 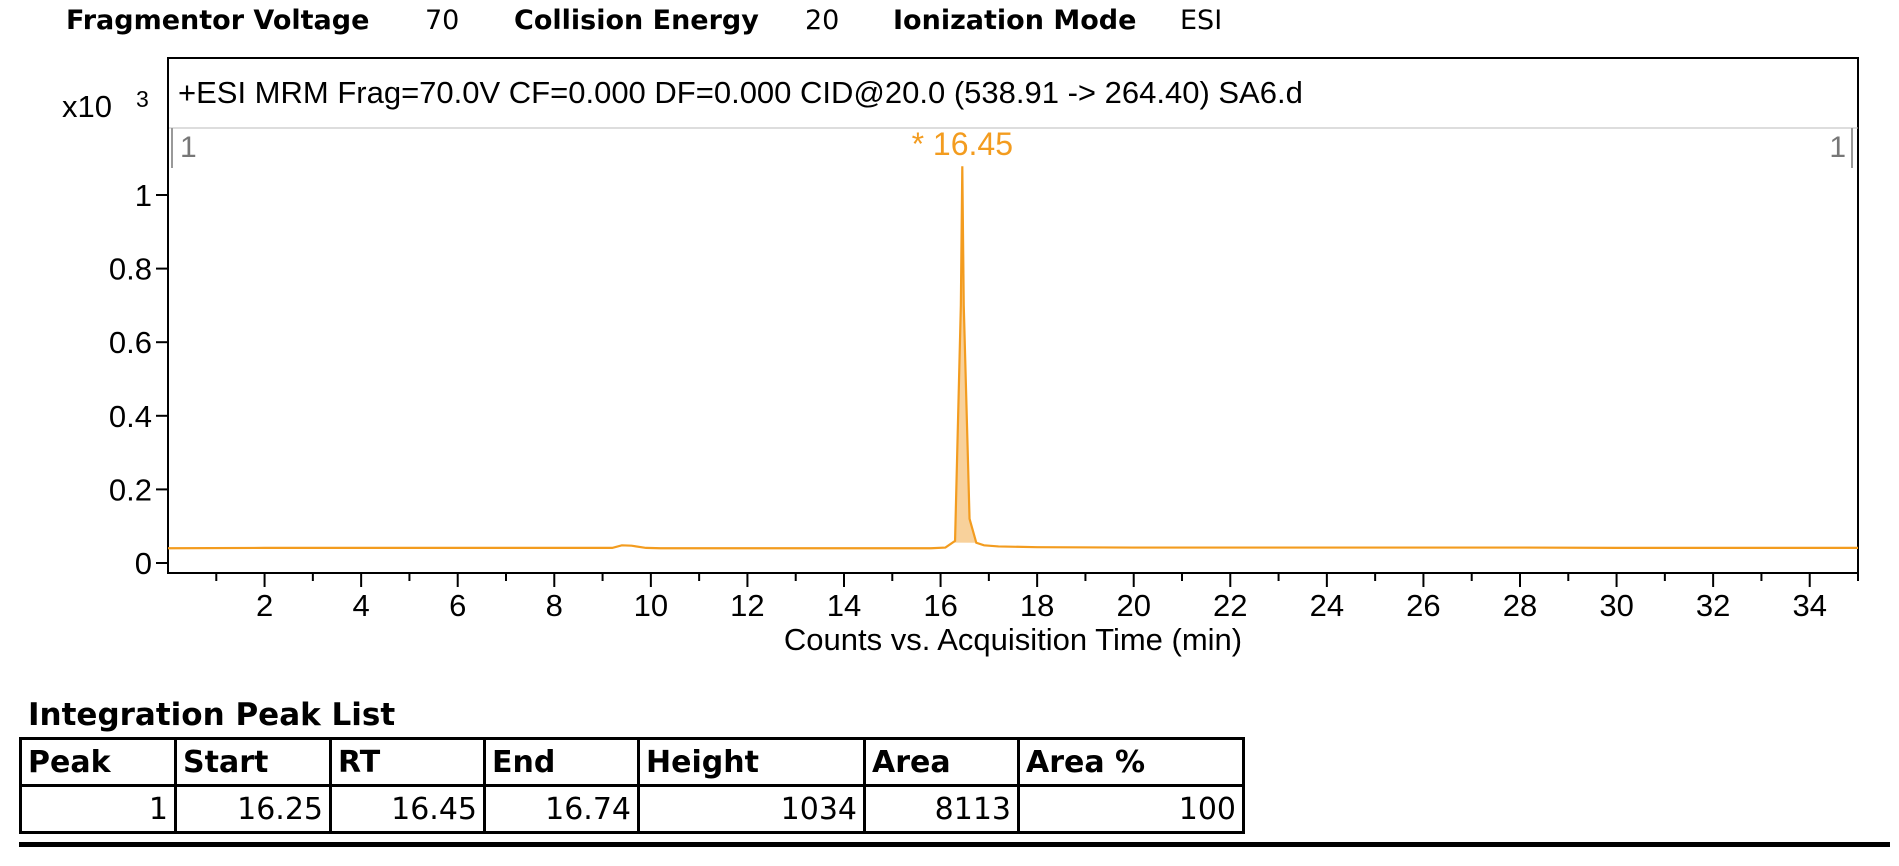 What do you see at coordinates (962, 144) in the screenshot?
I see `peak-annotation: * 16.45` at bounding box center [962, 144].